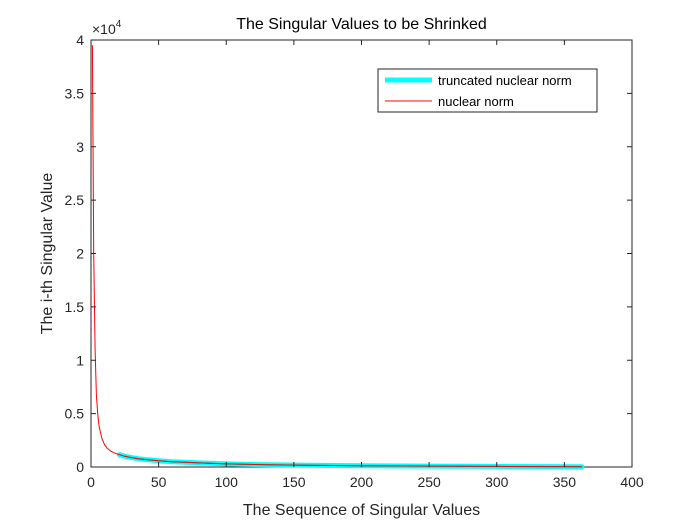 This screenshot has height=525, width=700. I want to click on x-tick-label: 50, so click(159, 482).